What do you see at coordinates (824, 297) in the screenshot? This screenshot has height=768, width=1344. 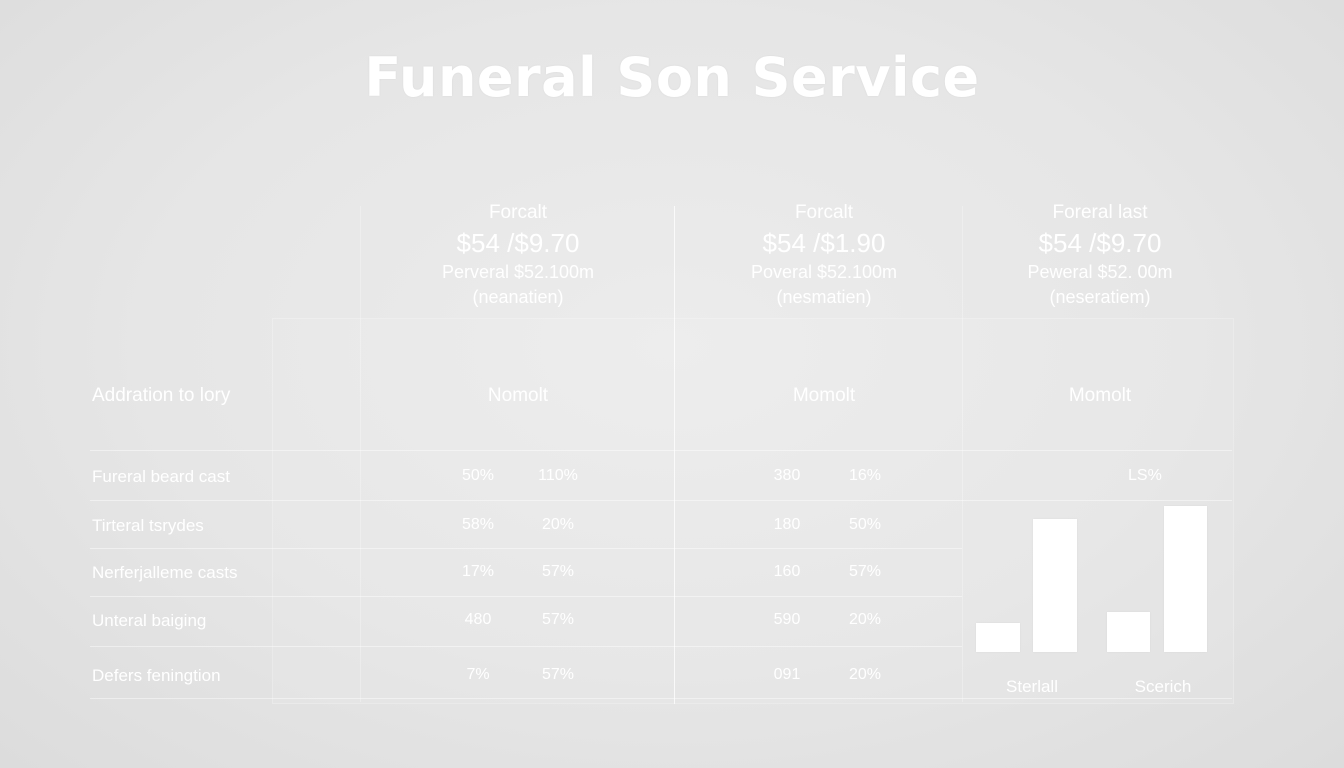 I see `column-note: (nesmatien)` at bounding box center [824, 297].